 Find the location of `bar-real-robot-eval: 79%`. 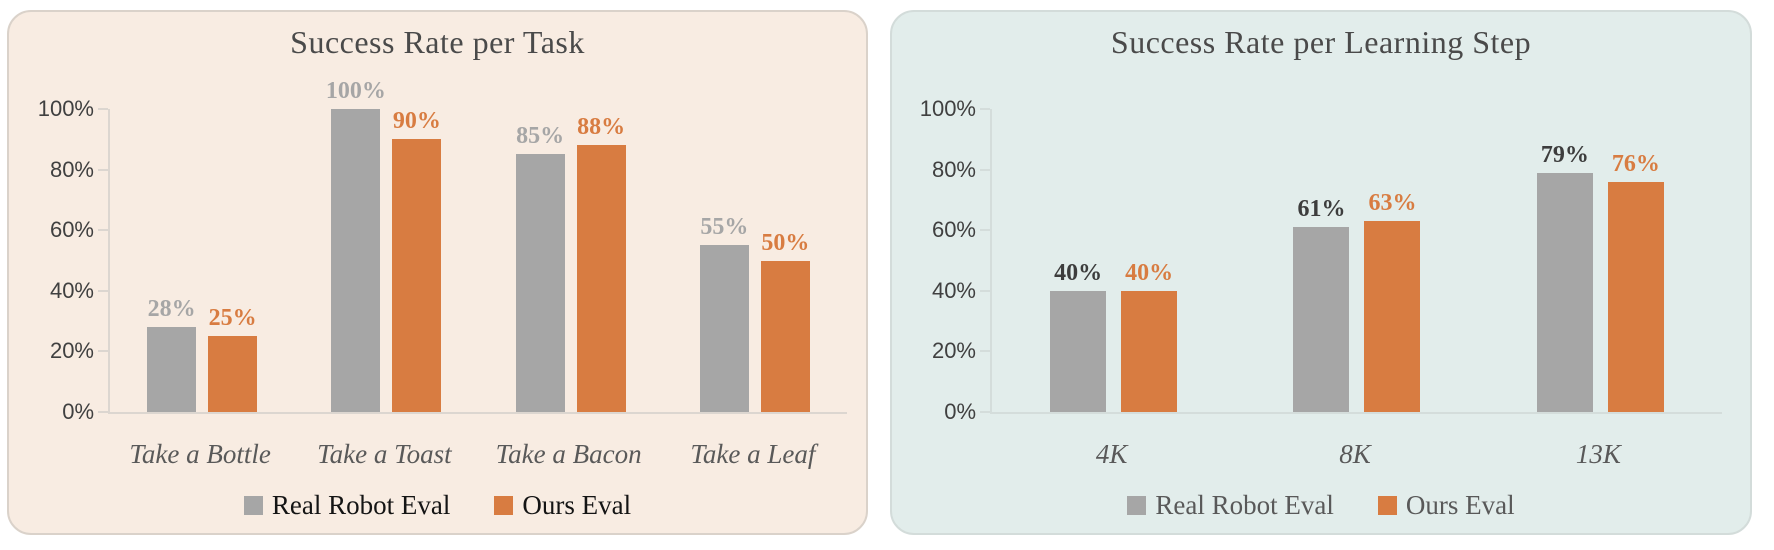

bar-real-robot-eval: 79% is located at coordinates (1564, 277).